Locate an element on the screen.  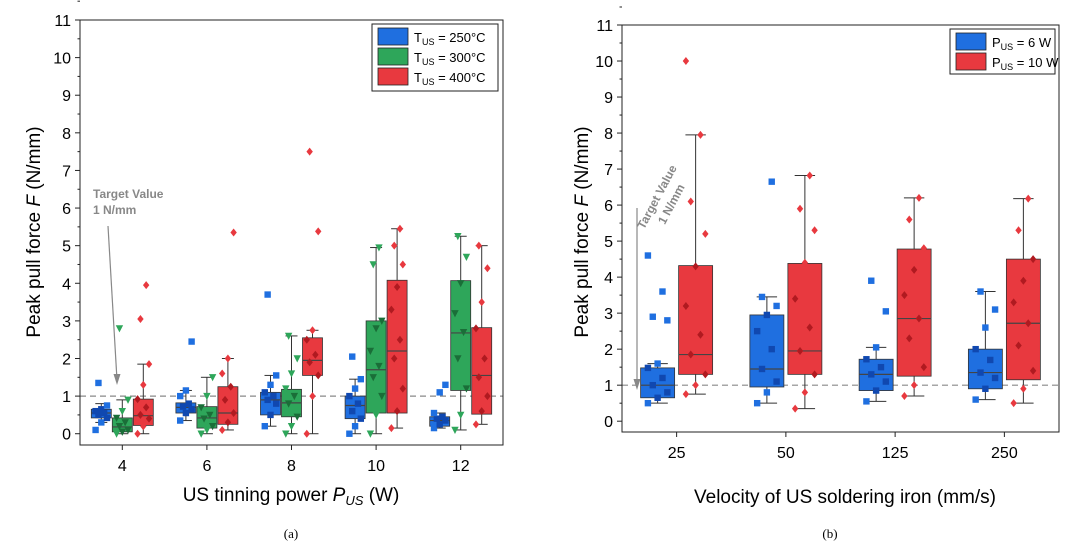
chart-b-legend: PUS = 6 W PUS = 10 W is located at coordinates (1004, 51).